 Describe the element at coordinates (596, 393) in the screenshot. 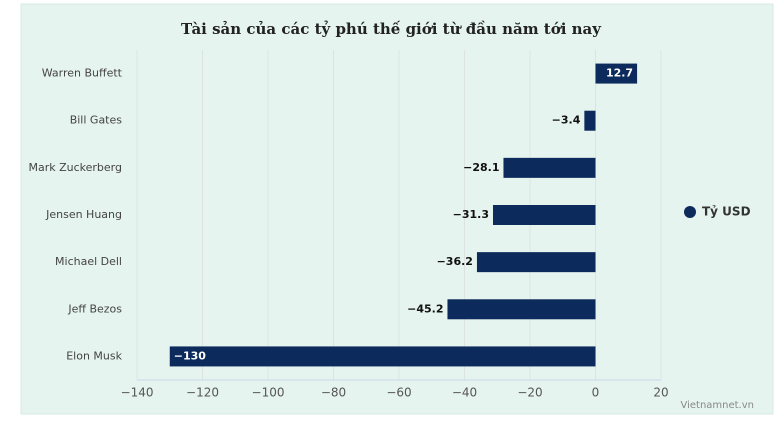

I see `x-tick-label: 0` at that location.